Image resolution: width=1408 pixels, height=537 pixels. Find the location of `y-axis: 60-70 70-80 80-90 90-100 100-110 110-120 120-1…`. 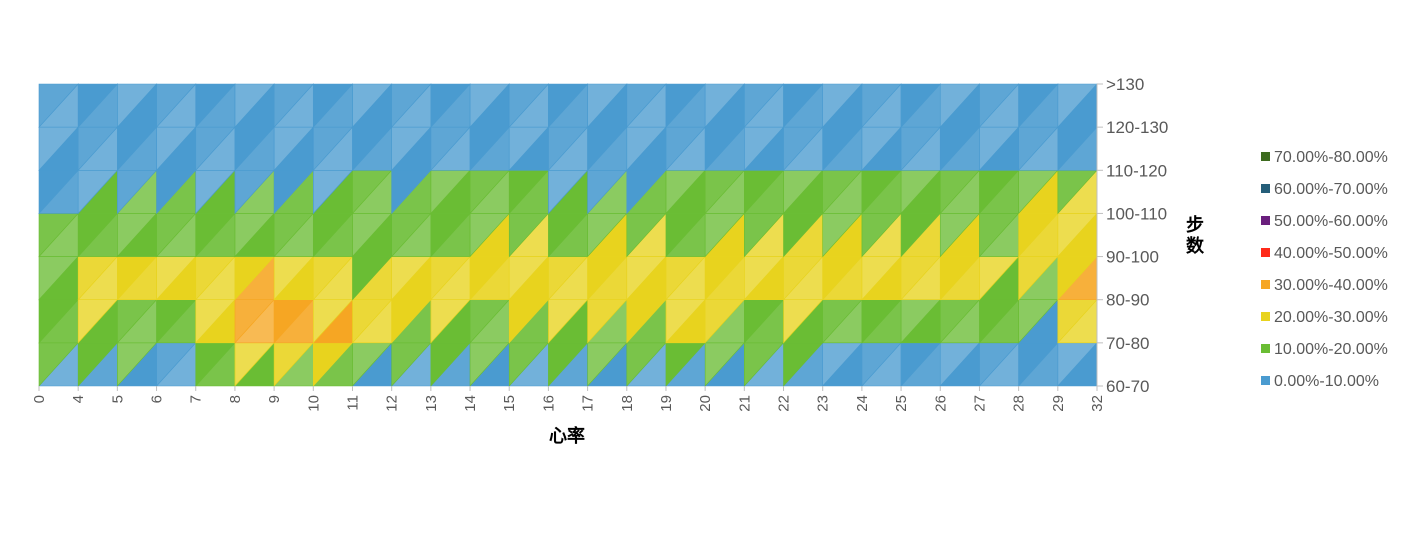

y-axis: 60-70 70-80 80-90 90-100 100-110 110-120 120-1… is located at coordinates (1132, 235).